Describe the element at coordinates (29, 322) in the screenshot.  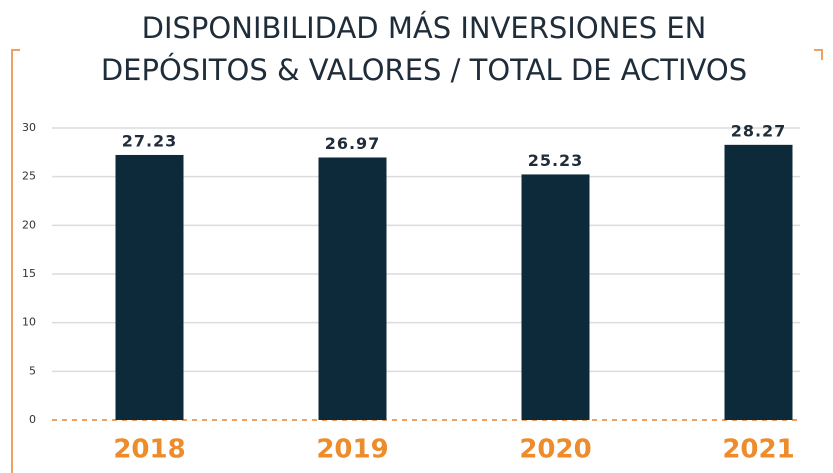
I see `y-tick-label: 10` at that location.